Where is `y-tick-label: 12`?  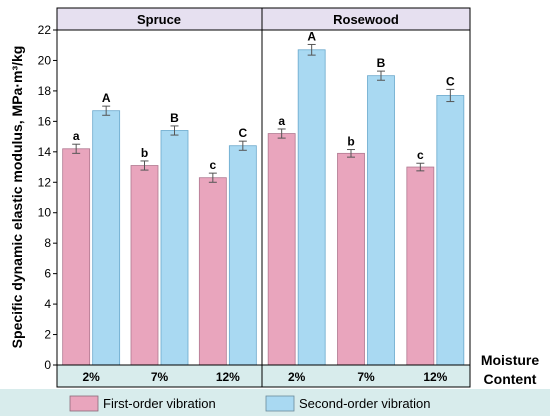 y-tick-label: 12 is located at coordinates (45, 182).